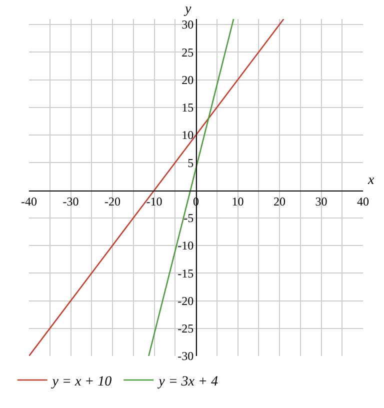 The image size is (384, 408). What do you see at coordinates (154, 201) in the screenshot?
I see `x-tick-label: -10` at bounding box center [154, 201].